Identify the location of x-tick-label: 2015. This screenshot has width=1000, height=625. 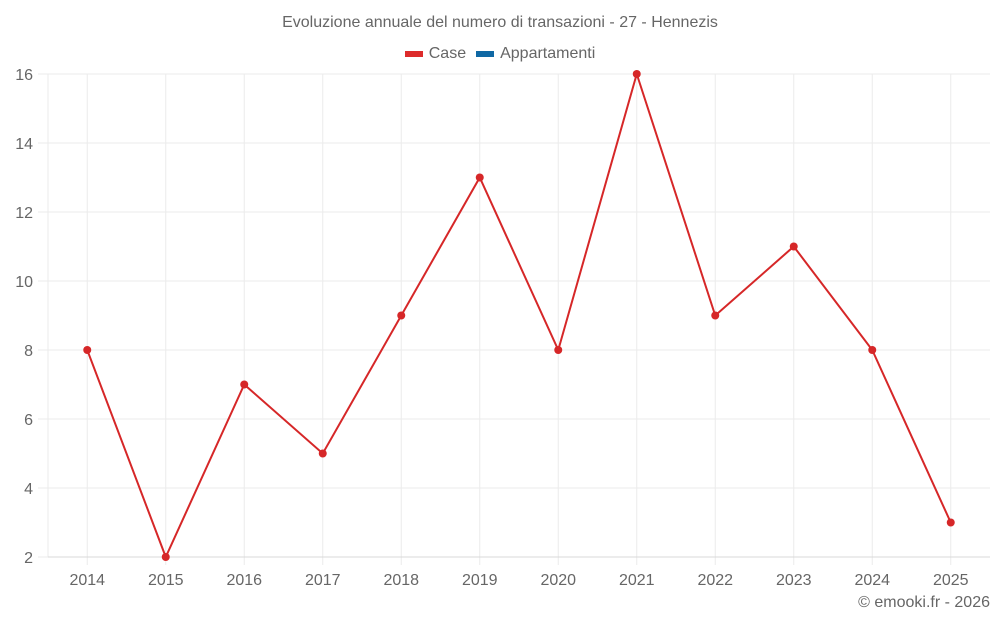
(166, 580).